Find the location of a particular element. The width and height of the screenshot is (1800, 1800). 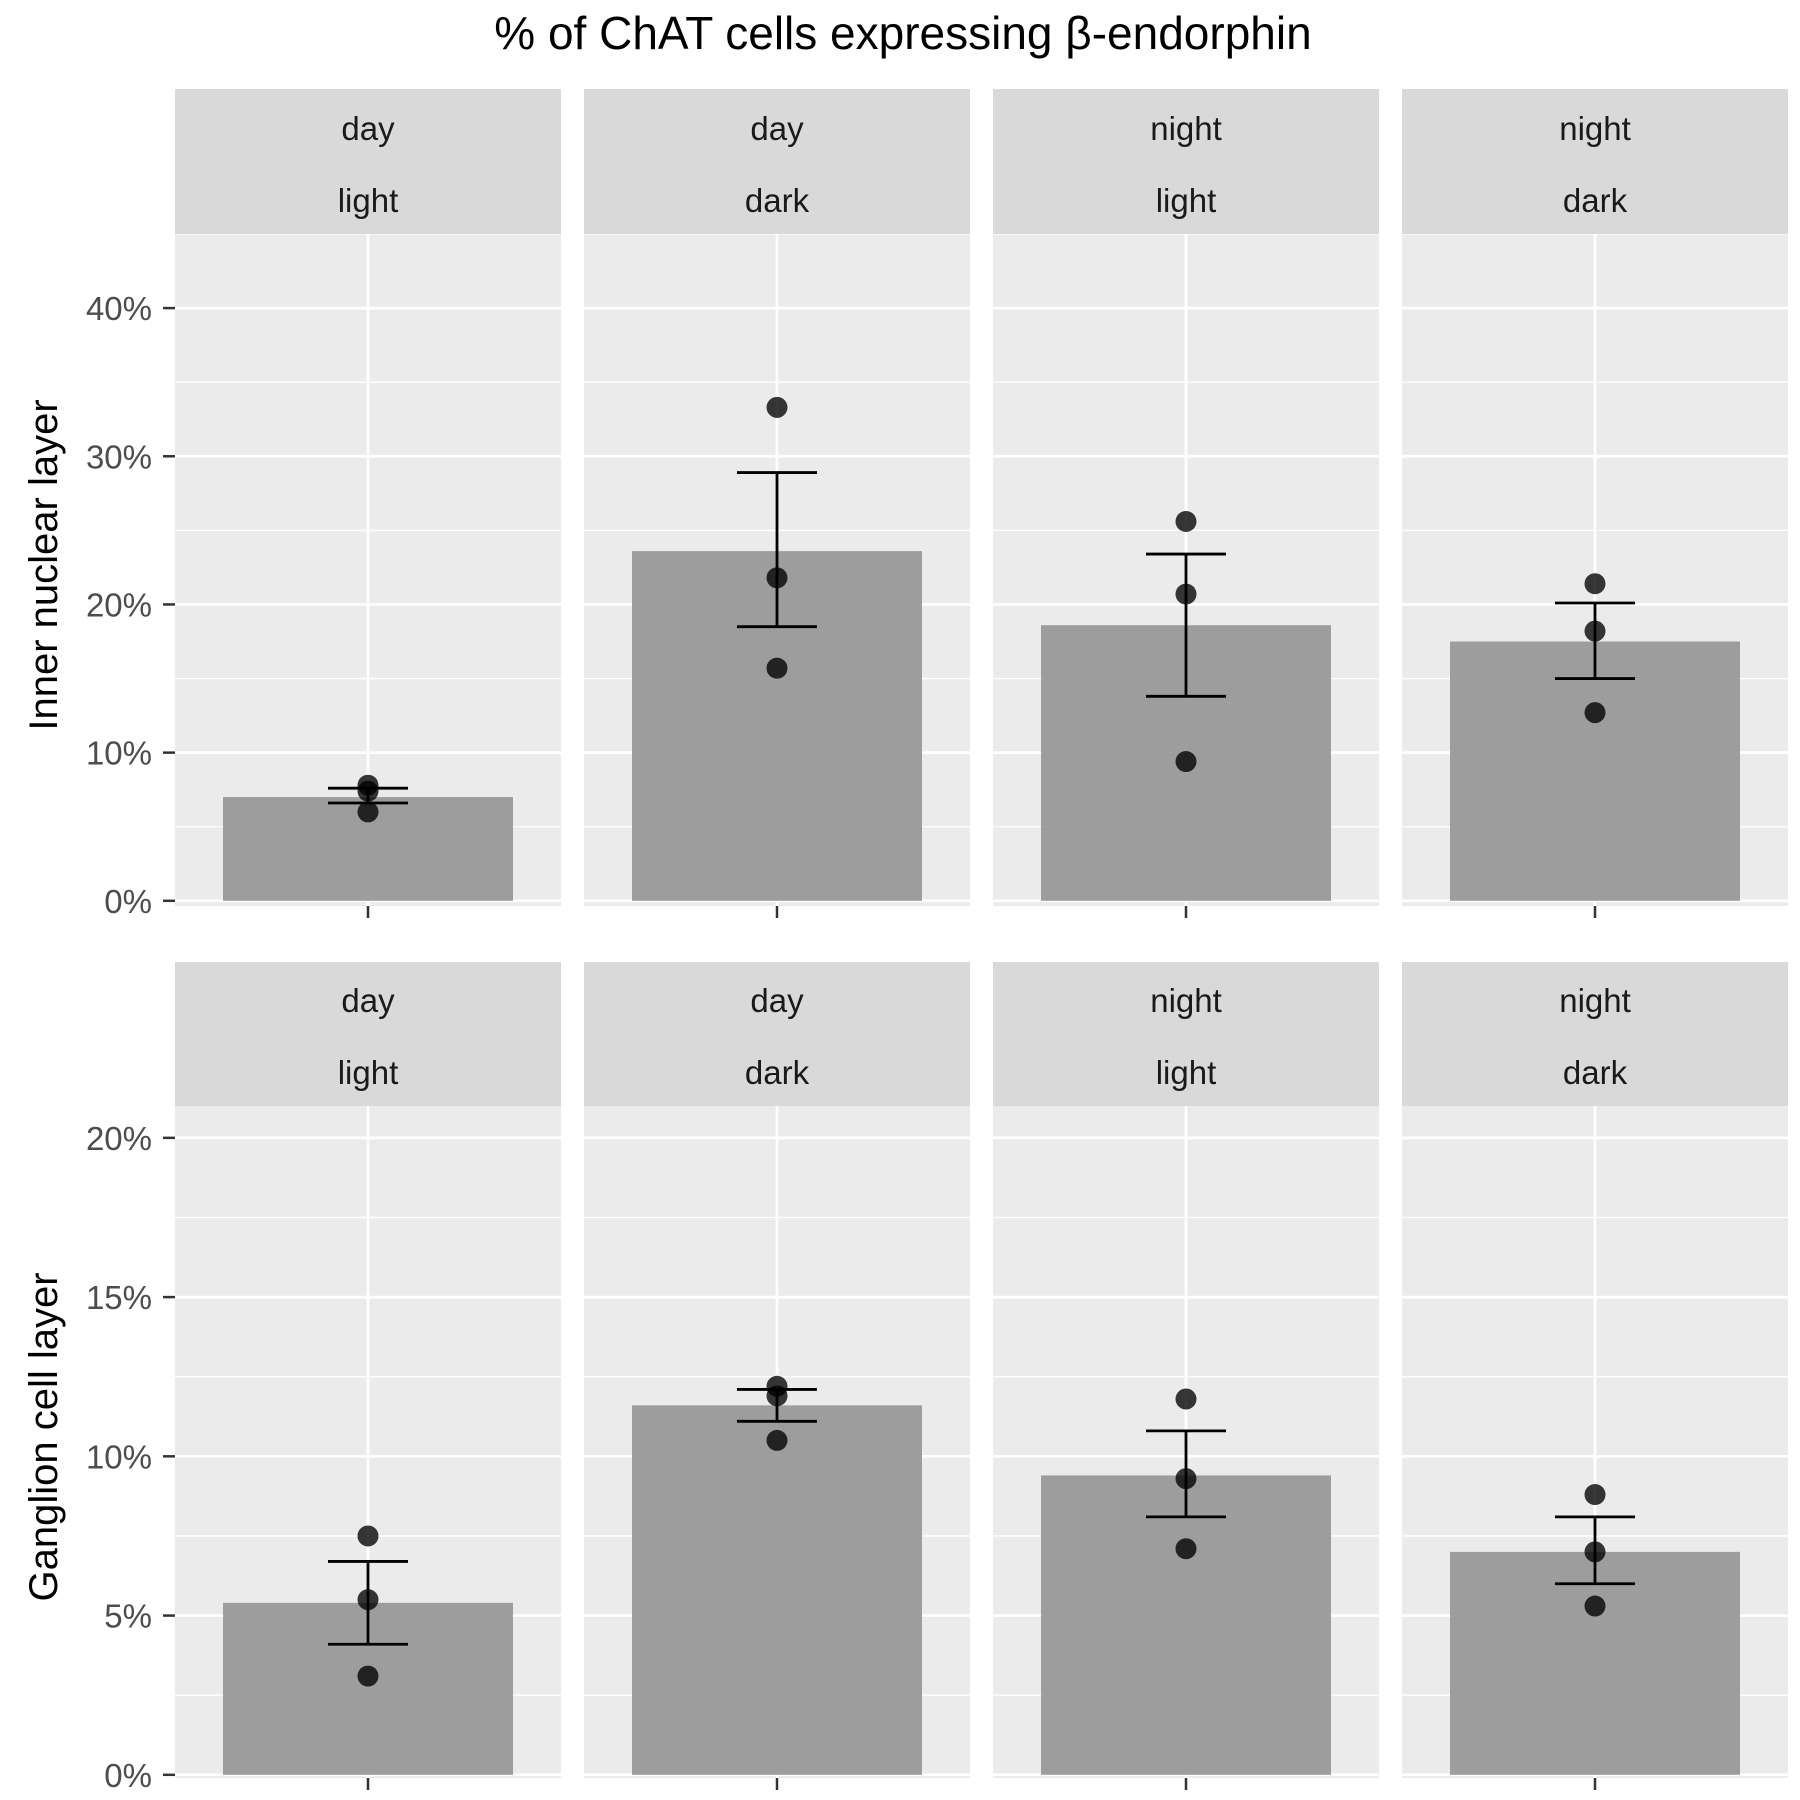

error-bar-r1-c0 is located at coordinates (368, 1603).